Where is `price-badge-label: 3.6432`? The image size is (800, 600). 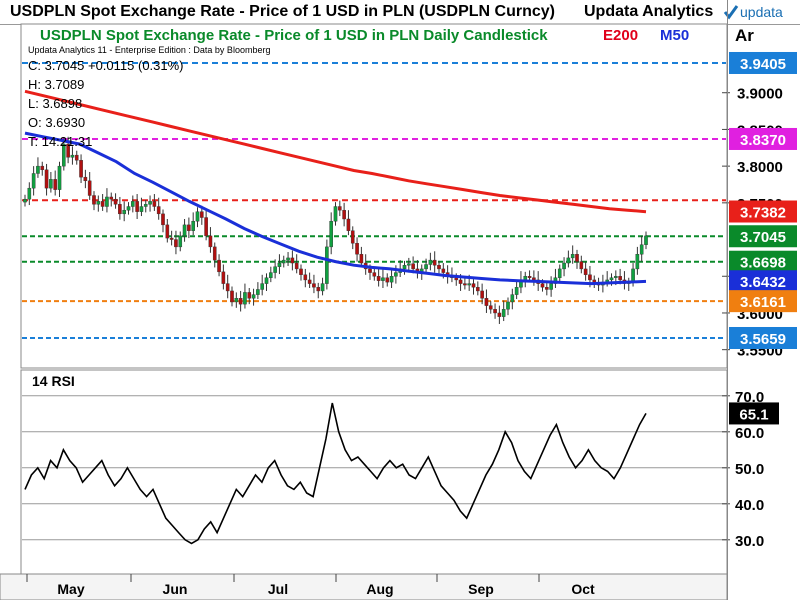 price-badge-label: 3.6432 is located at coordinates (763, 282).